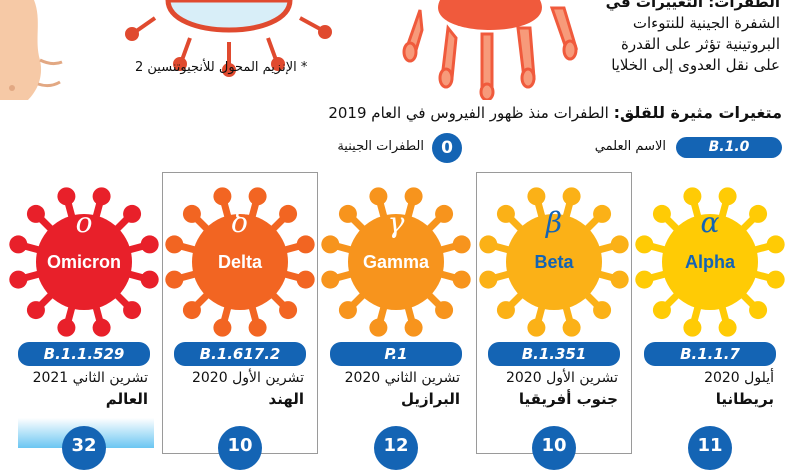  Describe the element at coordinates (568, 399) in the screenshot. I see `origin-country: جنوب أفريقيا` at that location.